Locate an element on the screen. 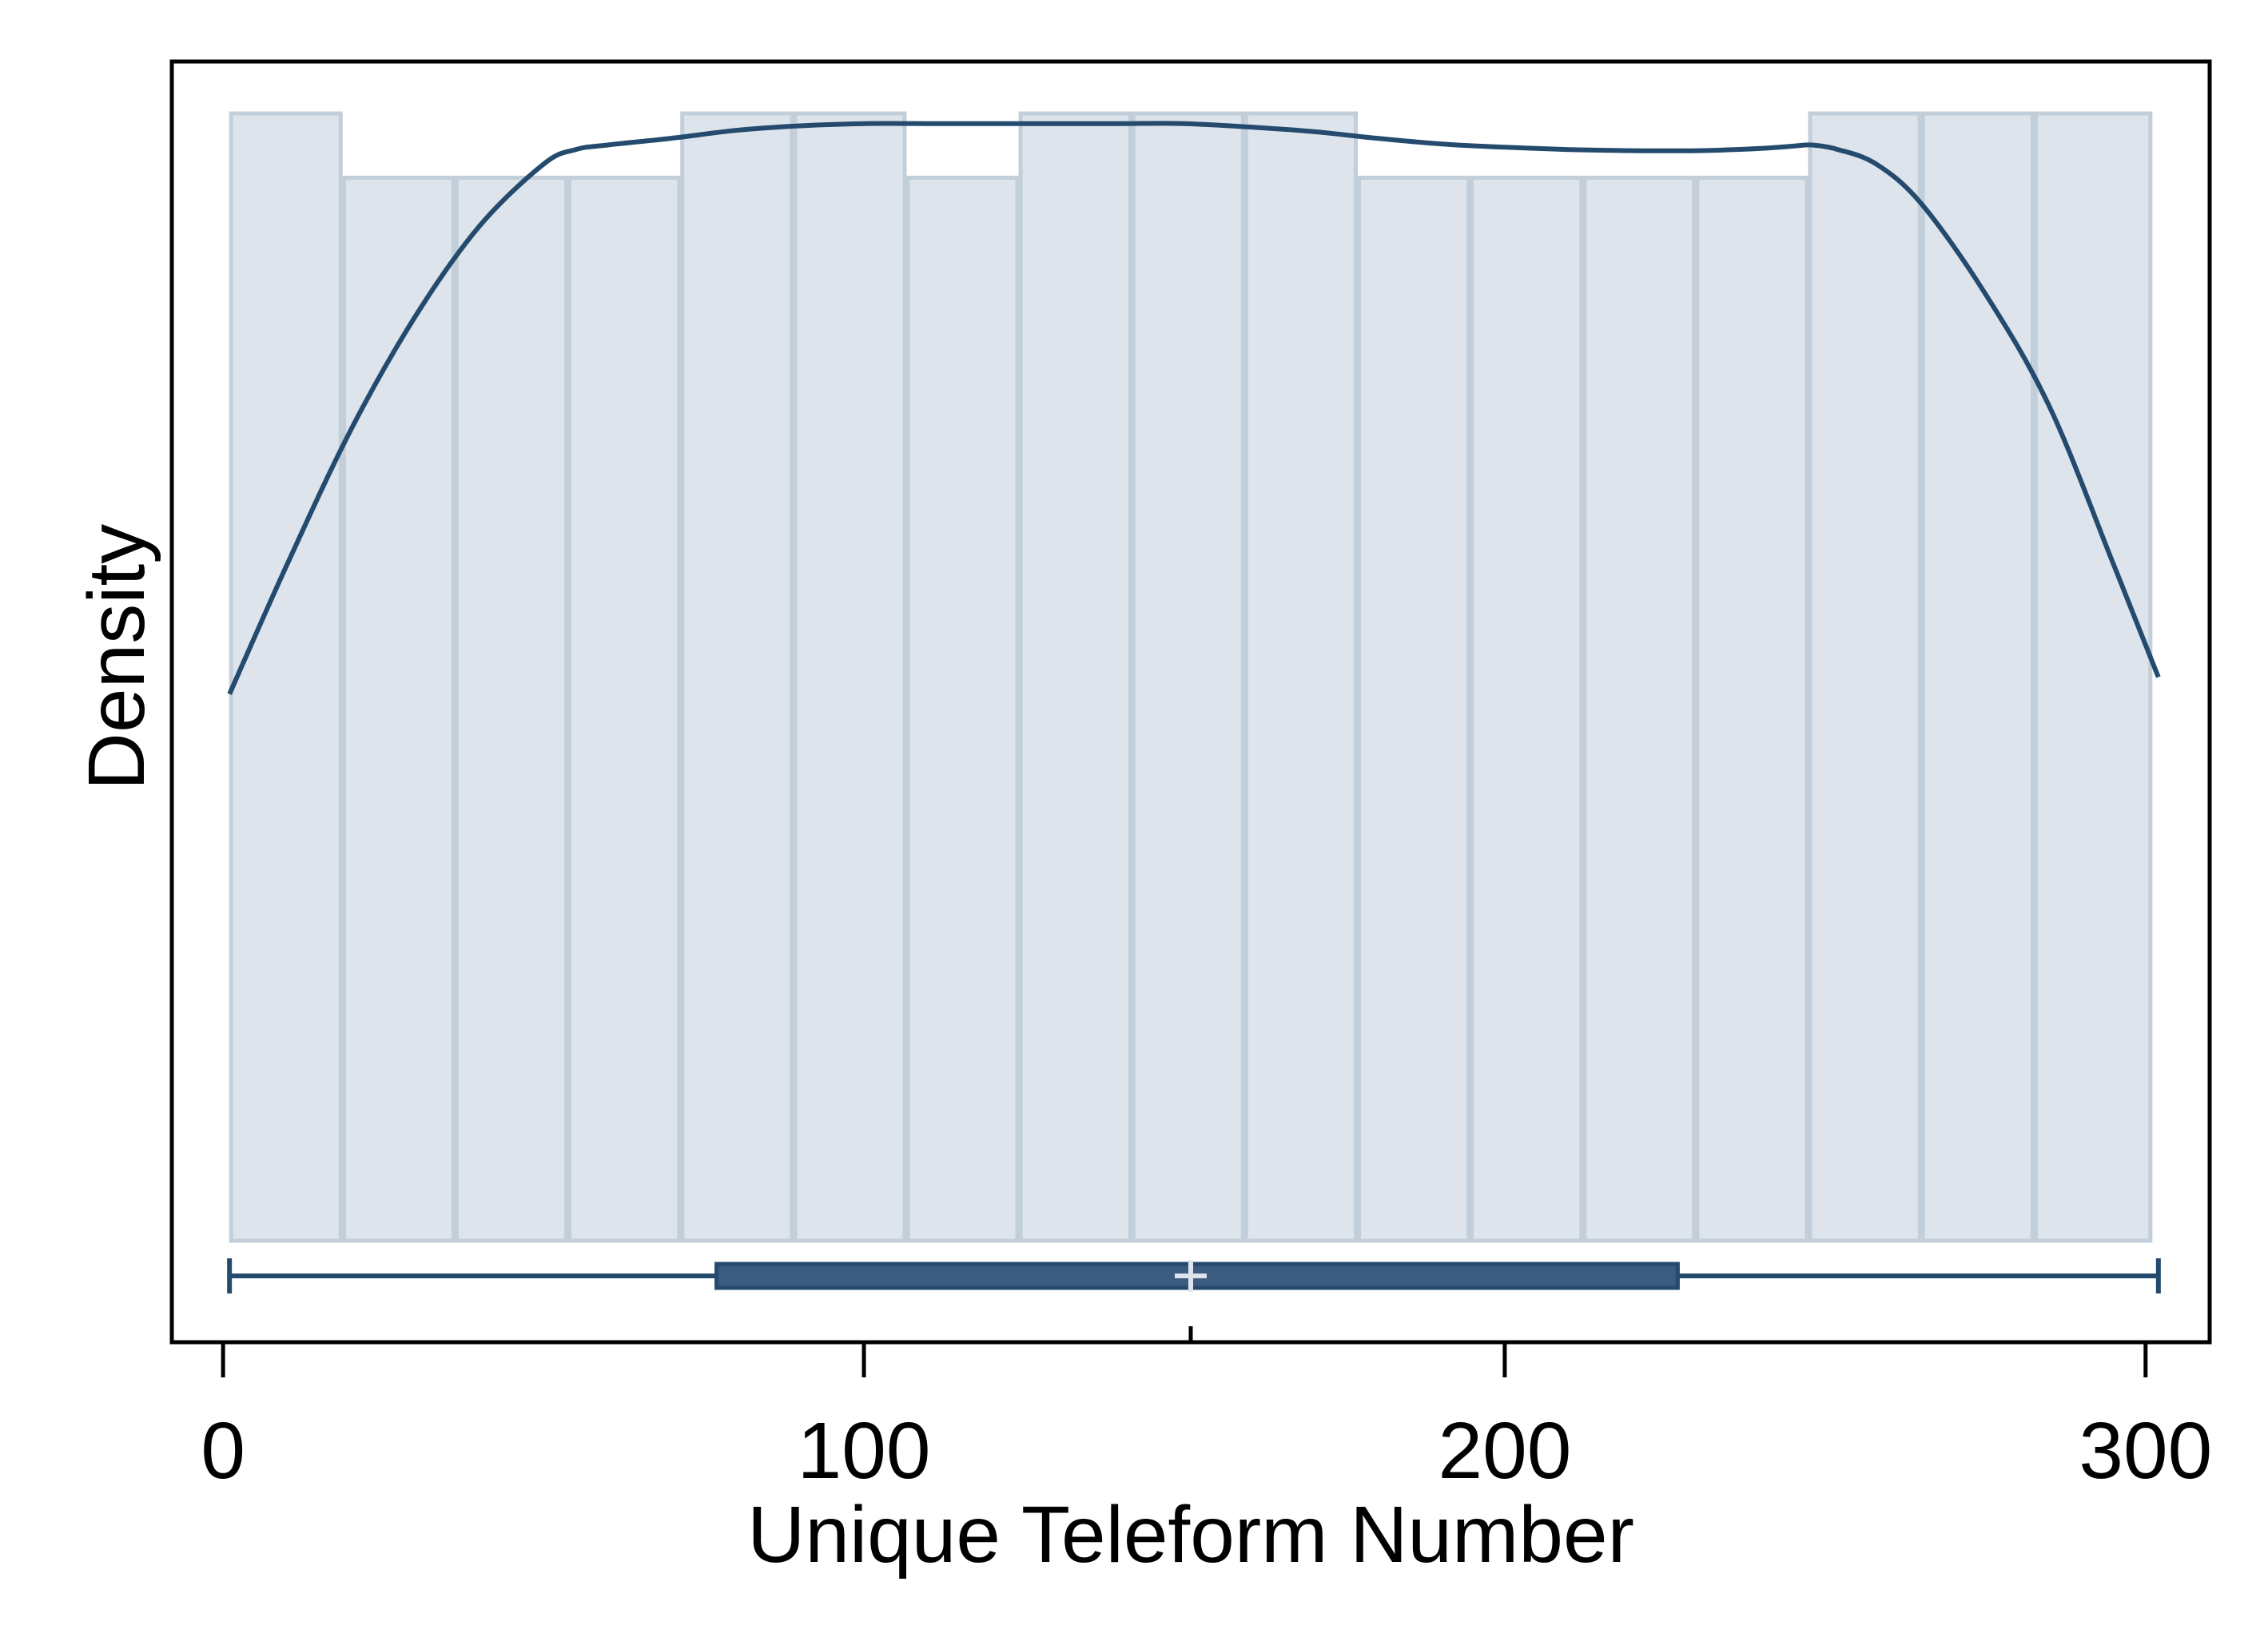 The image size is (2268, 1649). y-axis-label: Density is located at coordinates (116, 657).